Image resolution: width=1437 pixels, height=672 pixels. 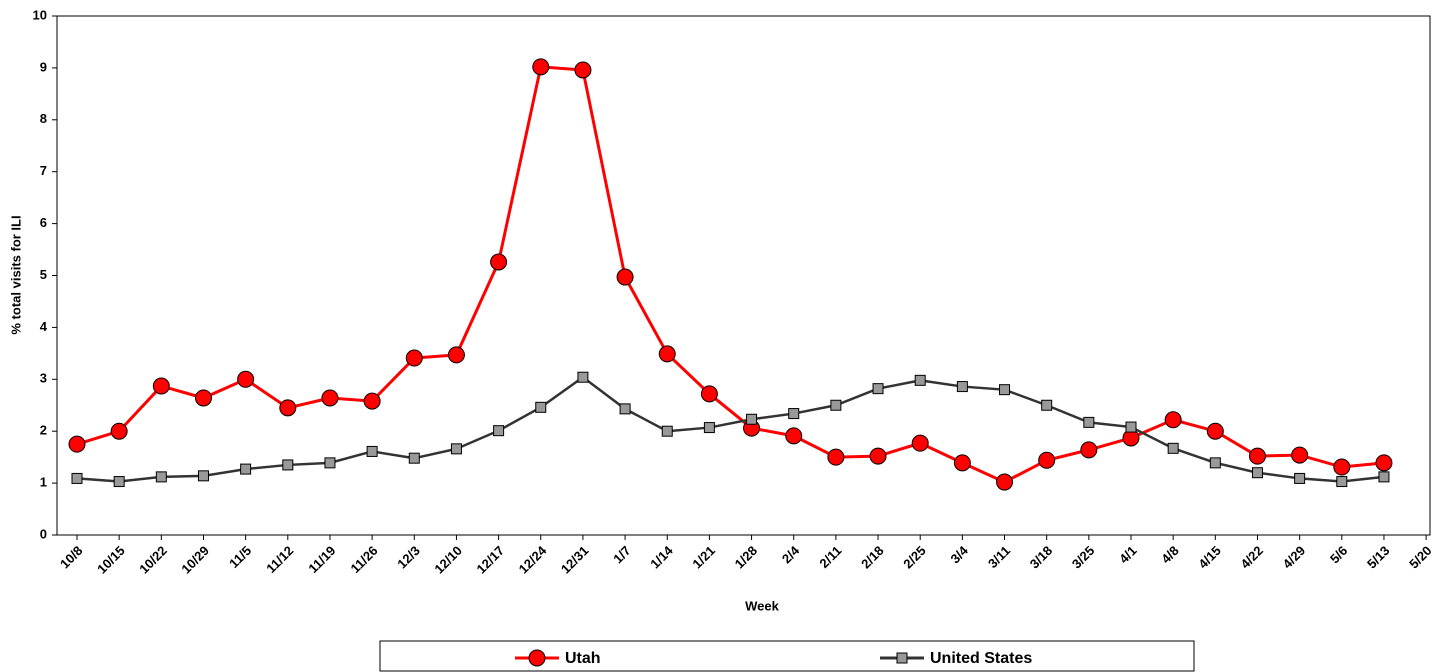 I want to click on x-tick-label: 12/10, so click(x=448, y=560).